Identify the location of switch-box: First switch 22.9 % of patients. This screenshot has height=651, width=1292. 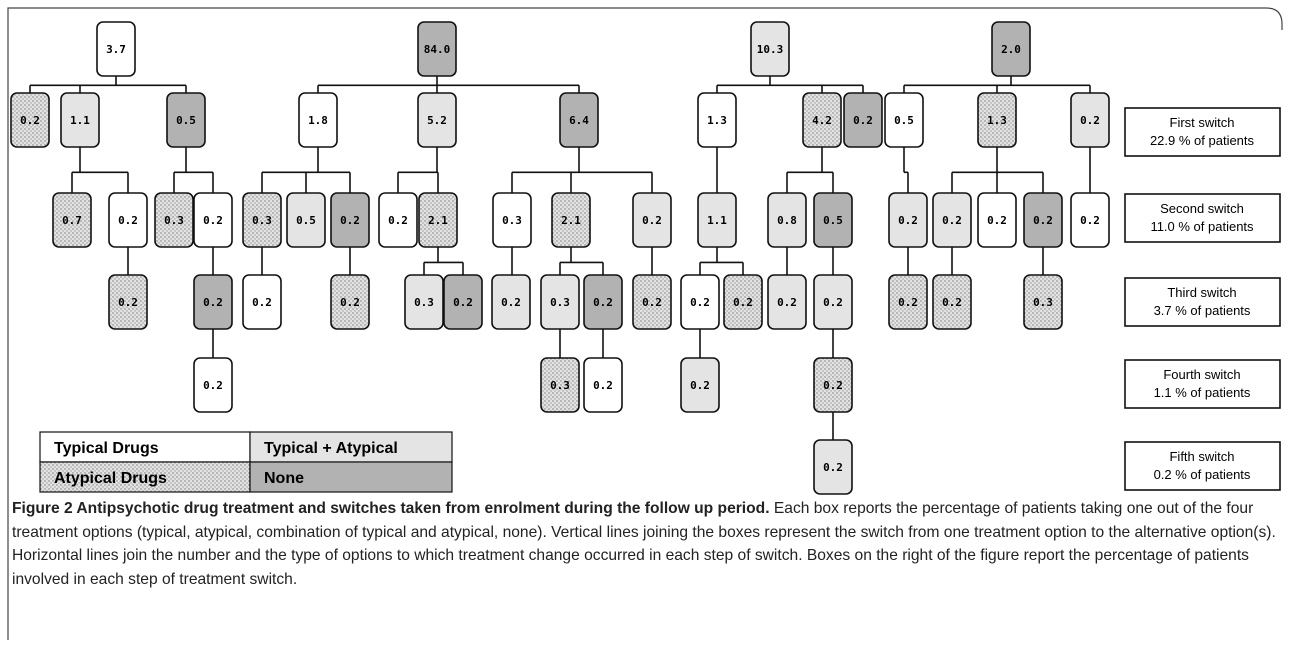
(1202, 132).